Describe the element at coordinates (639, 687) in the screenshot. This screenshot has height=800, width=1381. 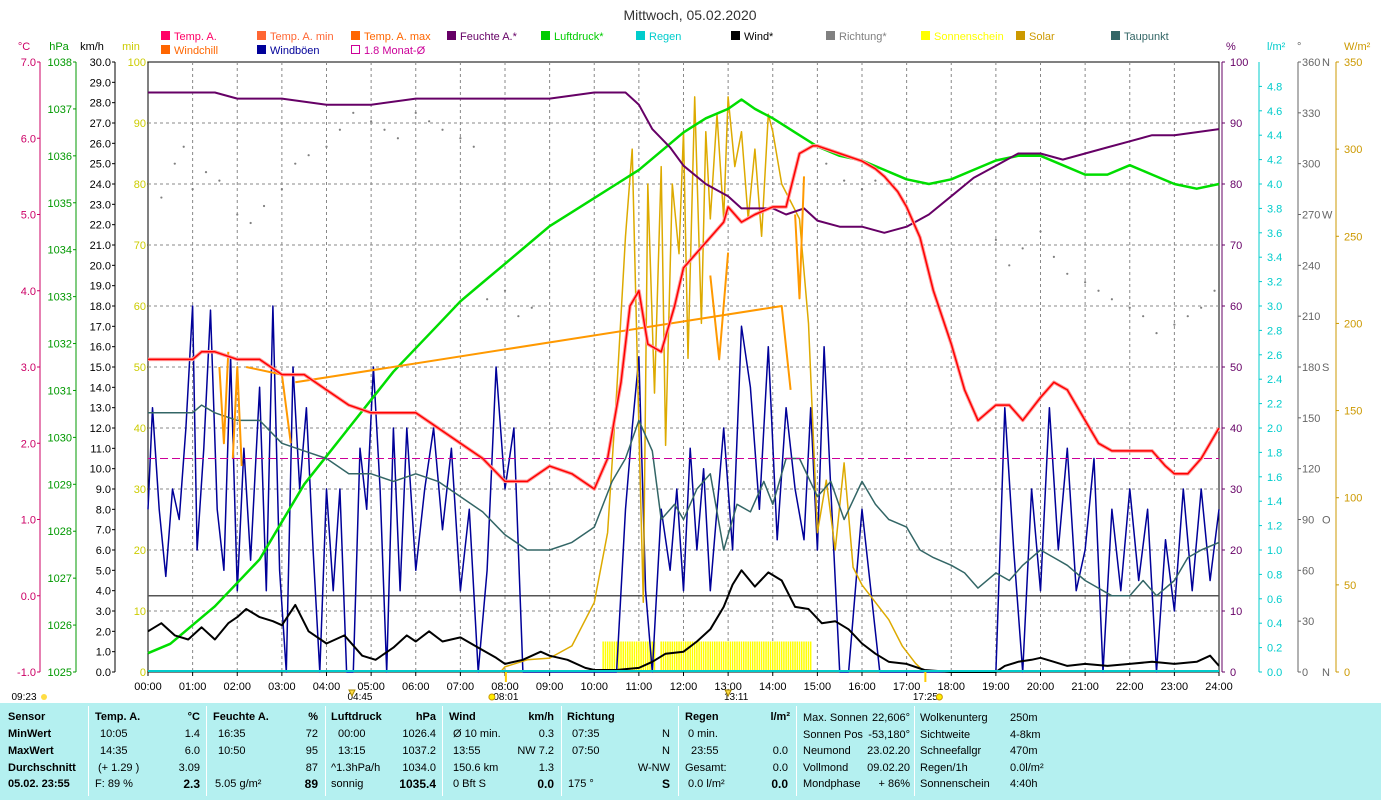
I see `x-ticklabel-11: 11:00` at that location.